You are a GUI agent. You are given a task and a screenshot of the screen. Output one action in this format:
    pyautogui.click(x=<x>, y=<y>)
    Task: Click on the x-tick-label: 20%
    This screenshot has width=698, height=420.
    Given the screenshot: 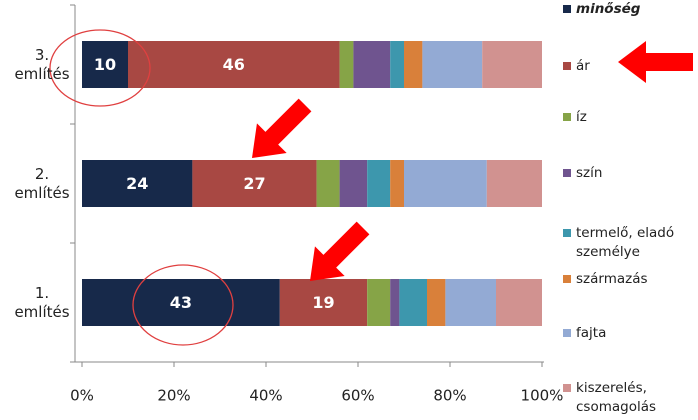 What is the action you would take?
    pyautogui.click(x=173, y=396)
    